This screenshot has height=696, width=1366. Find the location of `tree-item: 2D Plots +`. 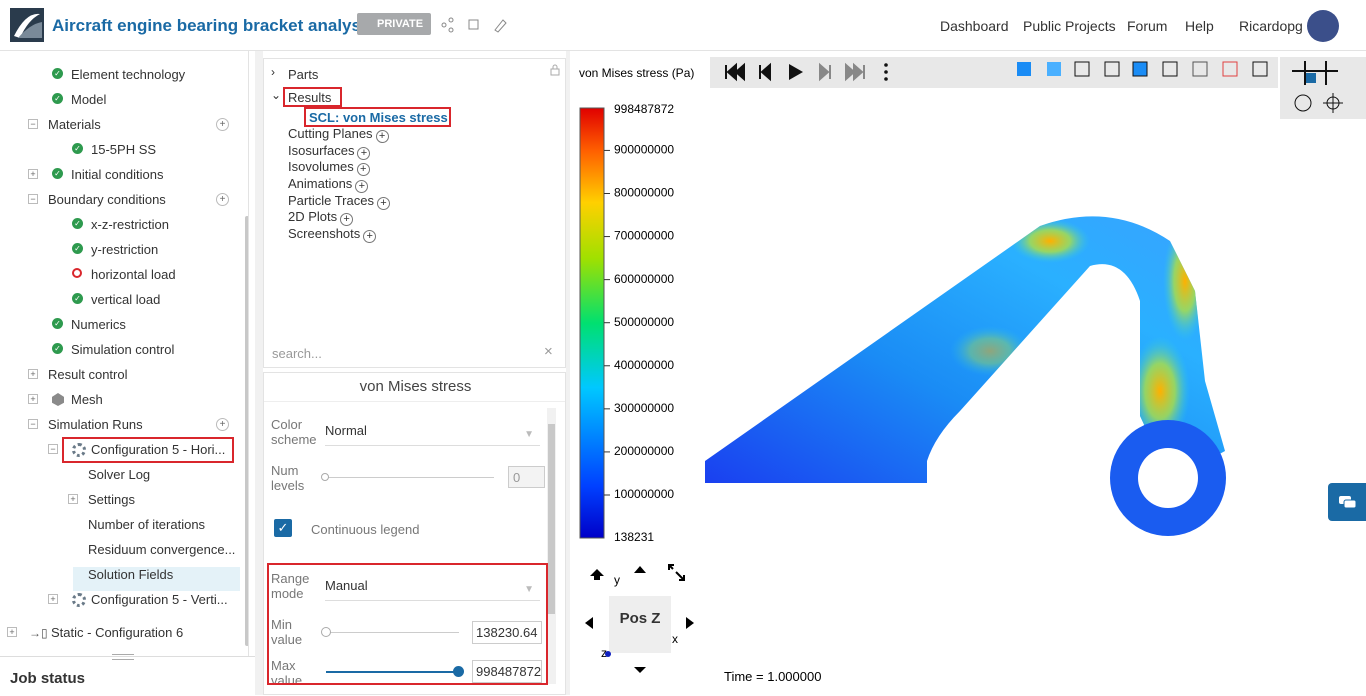

tree-item: 2D Plots + is located at coordinates (321, 217).